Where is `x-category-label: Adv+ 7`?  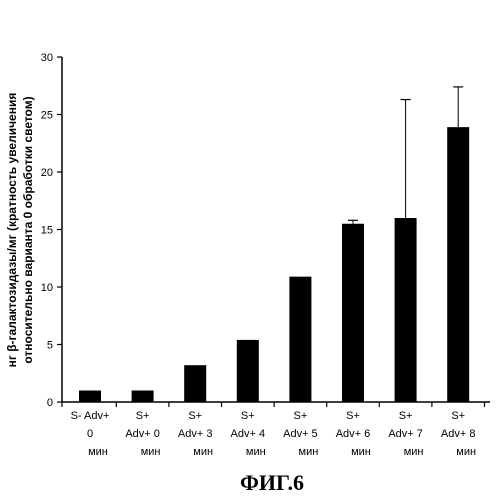
x-category-label: Adv+ 7 is located at coordinates (405, 434).